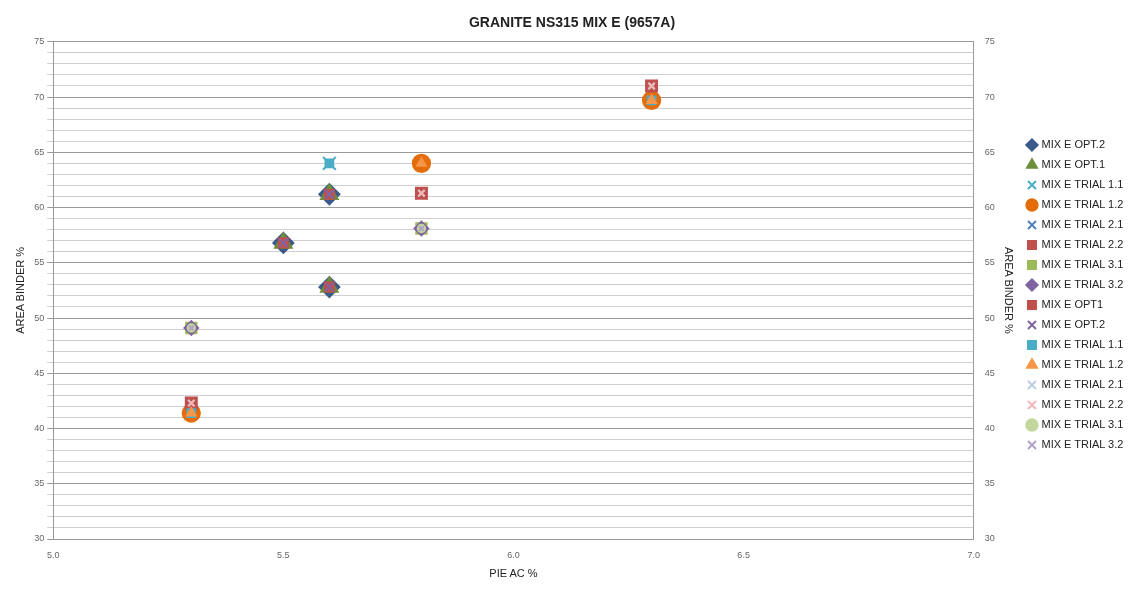 The height and width of the screenshot is (590, 1144). What do you see at coordinates (39, 317) in the screenshot?
I see `y-tick-label: 50` at bounding box center [39, 317].